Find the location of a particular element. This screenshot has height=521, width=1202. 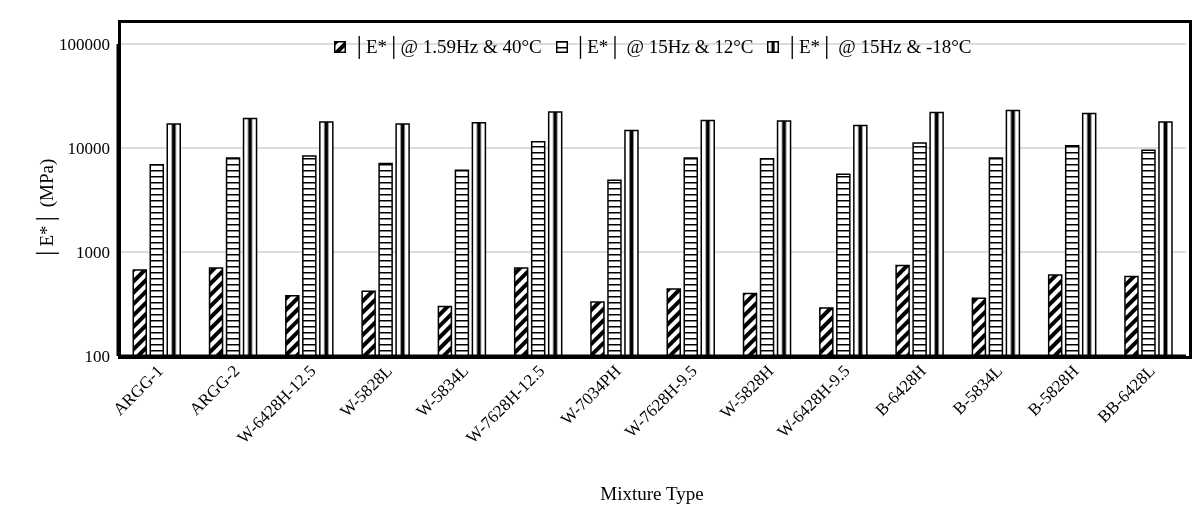

legend-label: │E*│ @ 15Hz & -18°C is located at coordinates (878, 47).